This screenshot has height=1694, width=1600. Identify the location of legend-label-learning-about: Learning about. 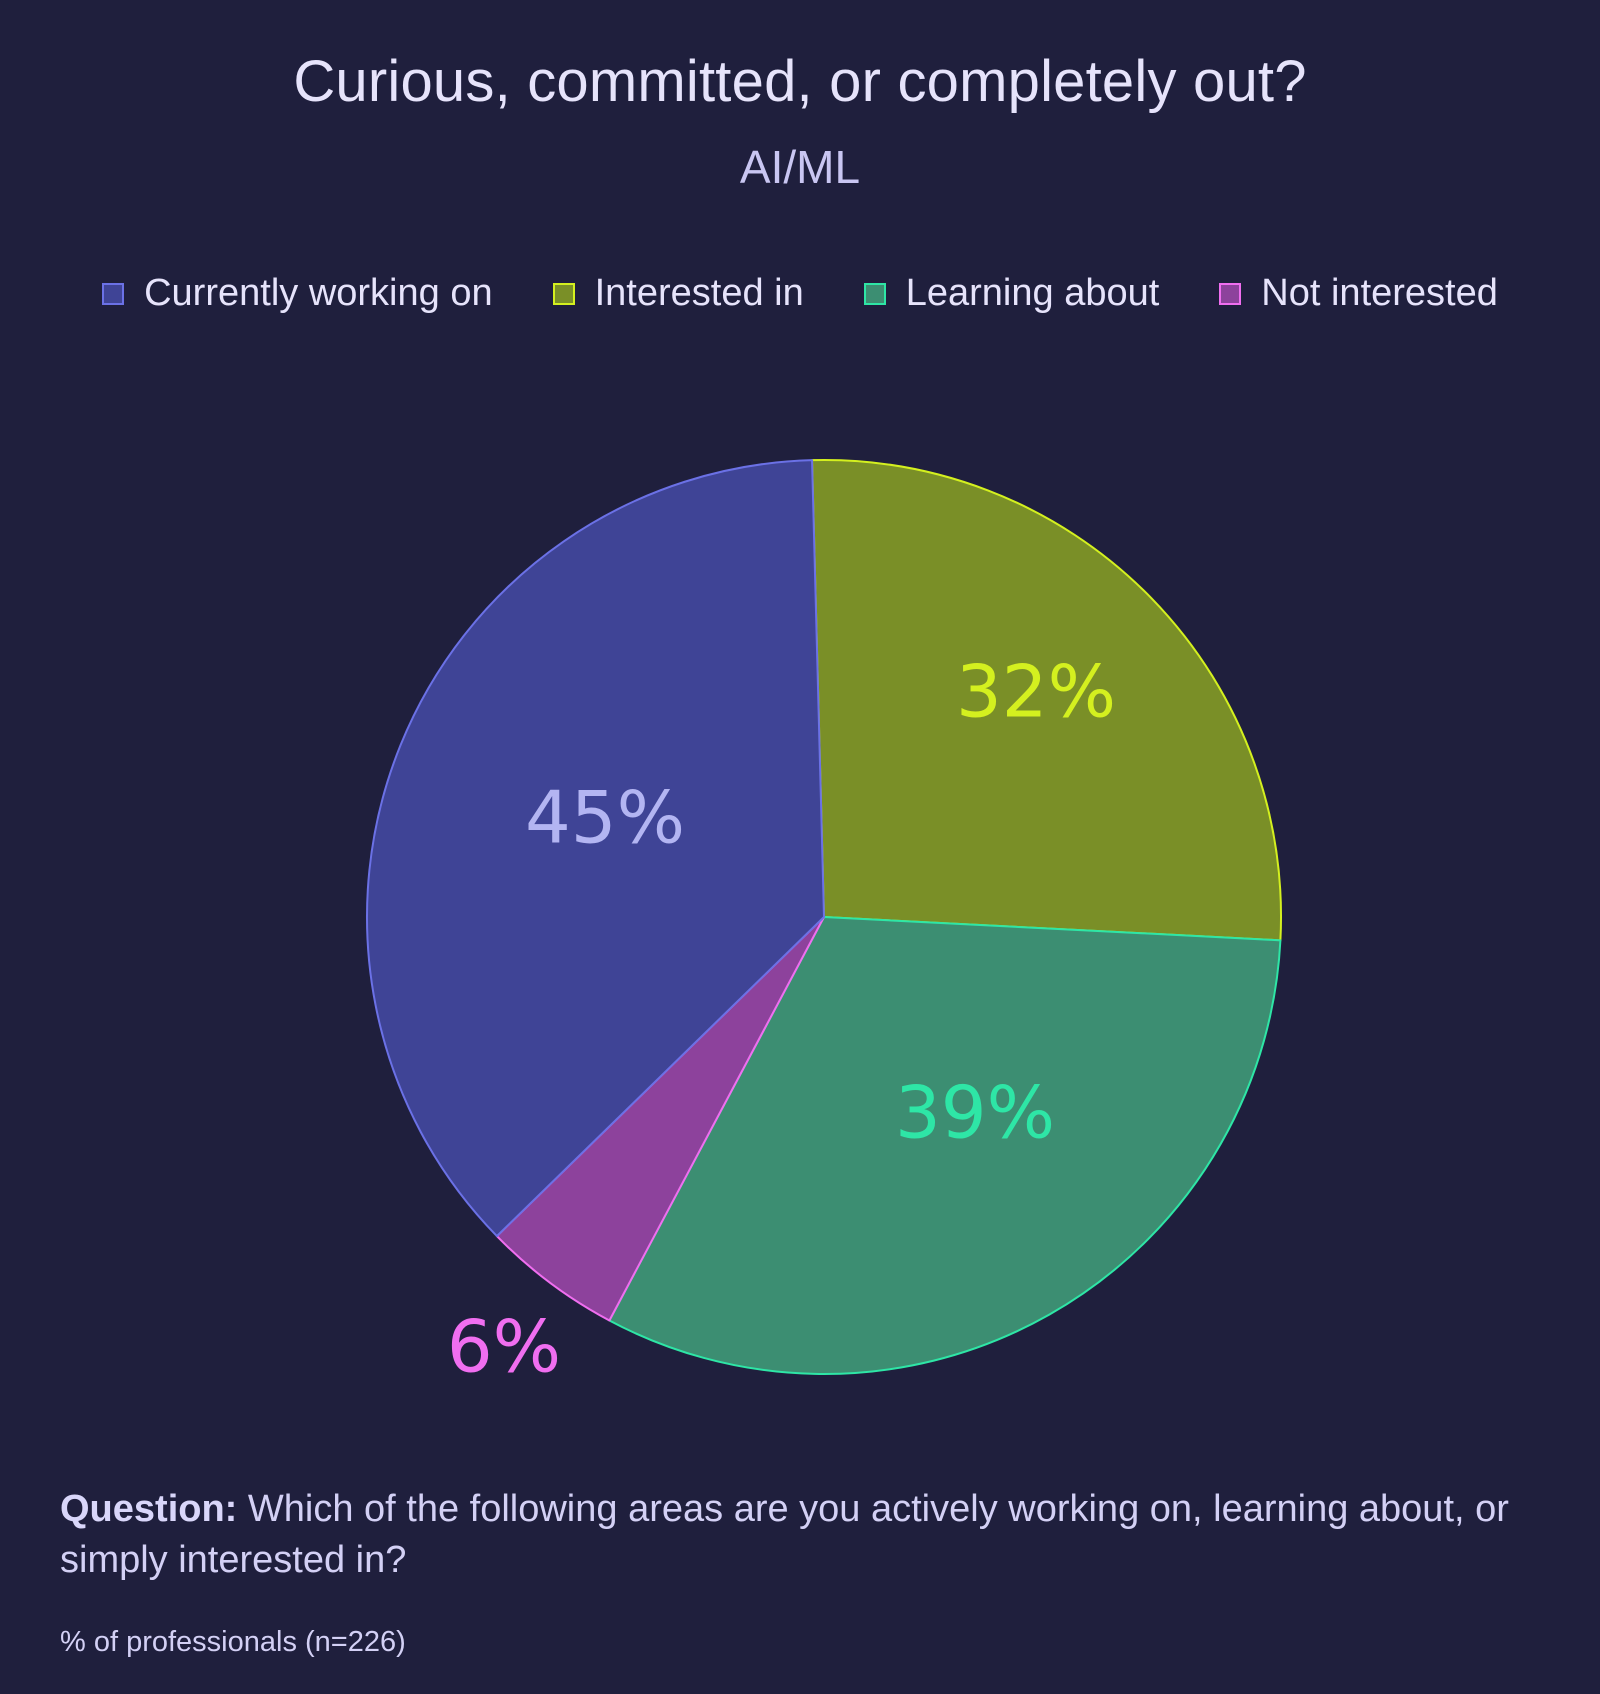
(1032, 293).